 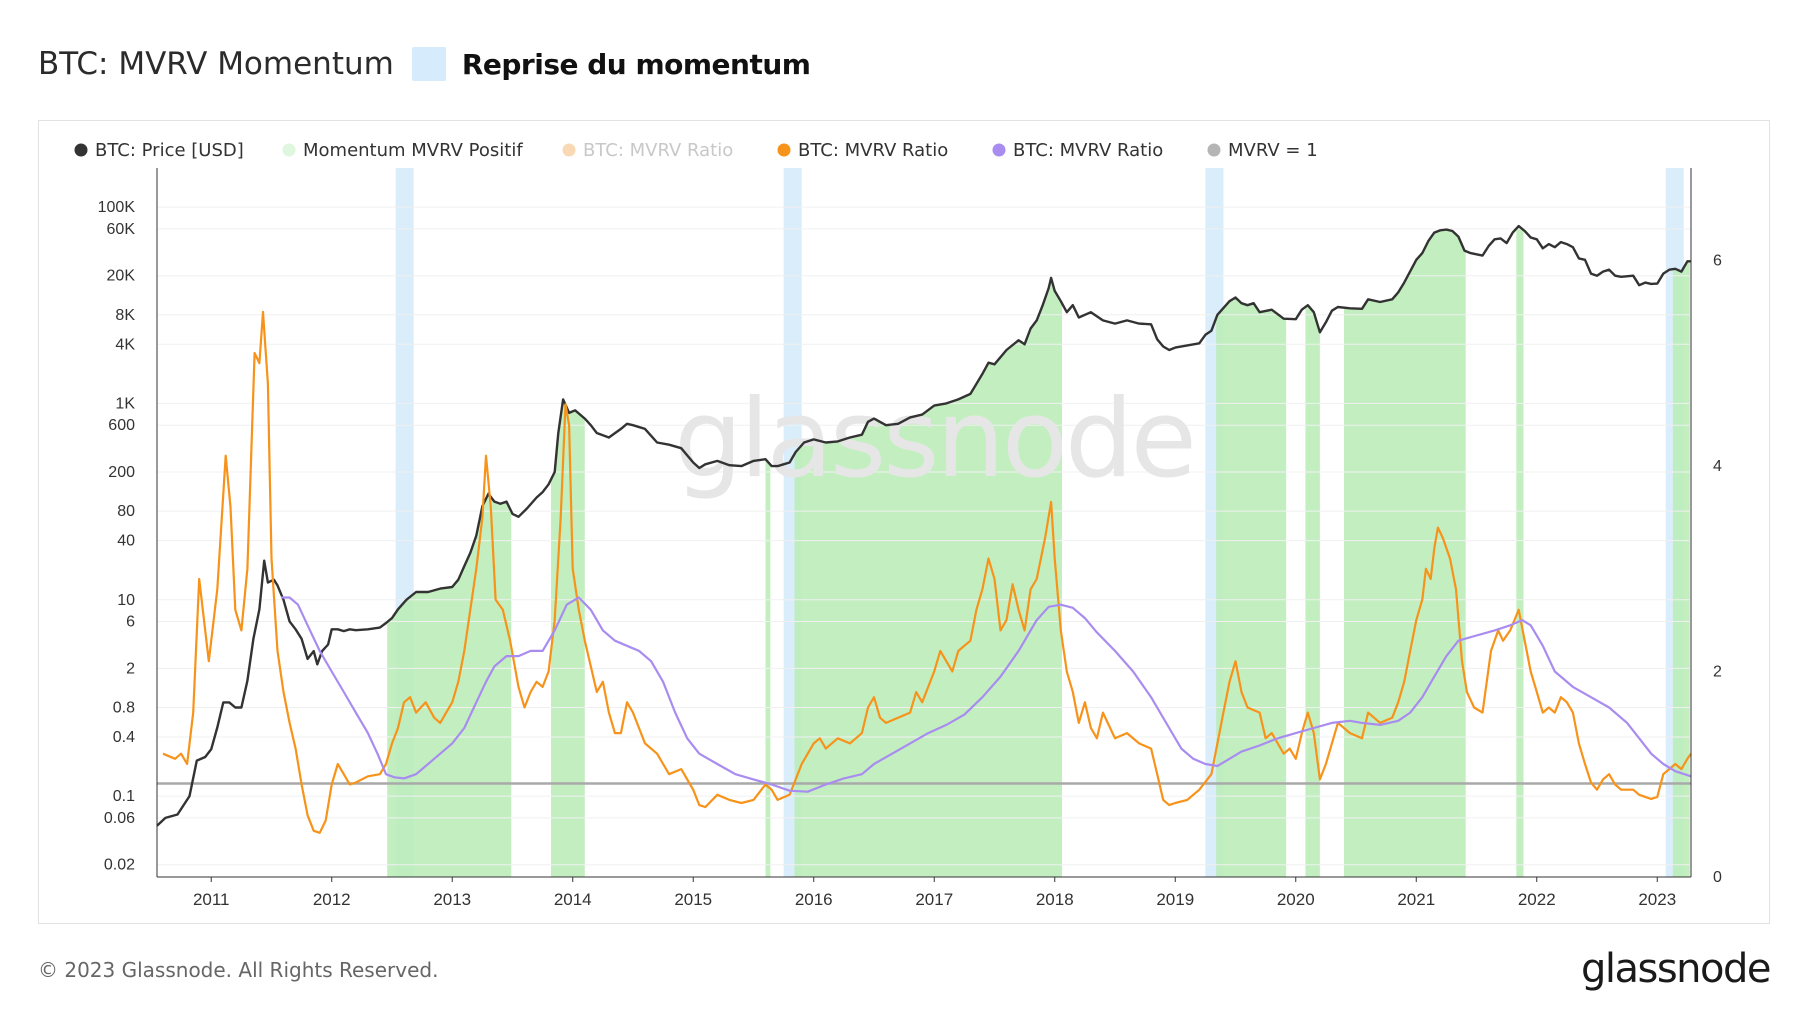 What do you see at coordinates (211, 899) in the screenshot?
I see `x-tick-label: 2011` at bounding box center [211, 899].